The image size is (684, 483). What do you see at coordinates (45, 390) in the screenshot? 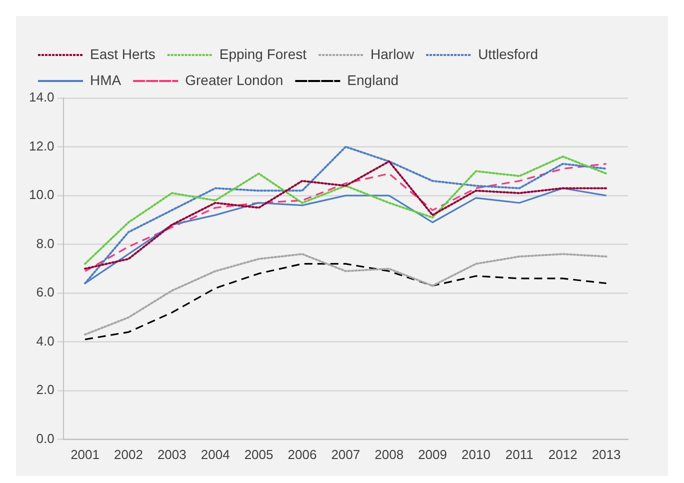
I see `y-tick-label: 2.0` at bounding box center [45, 390].